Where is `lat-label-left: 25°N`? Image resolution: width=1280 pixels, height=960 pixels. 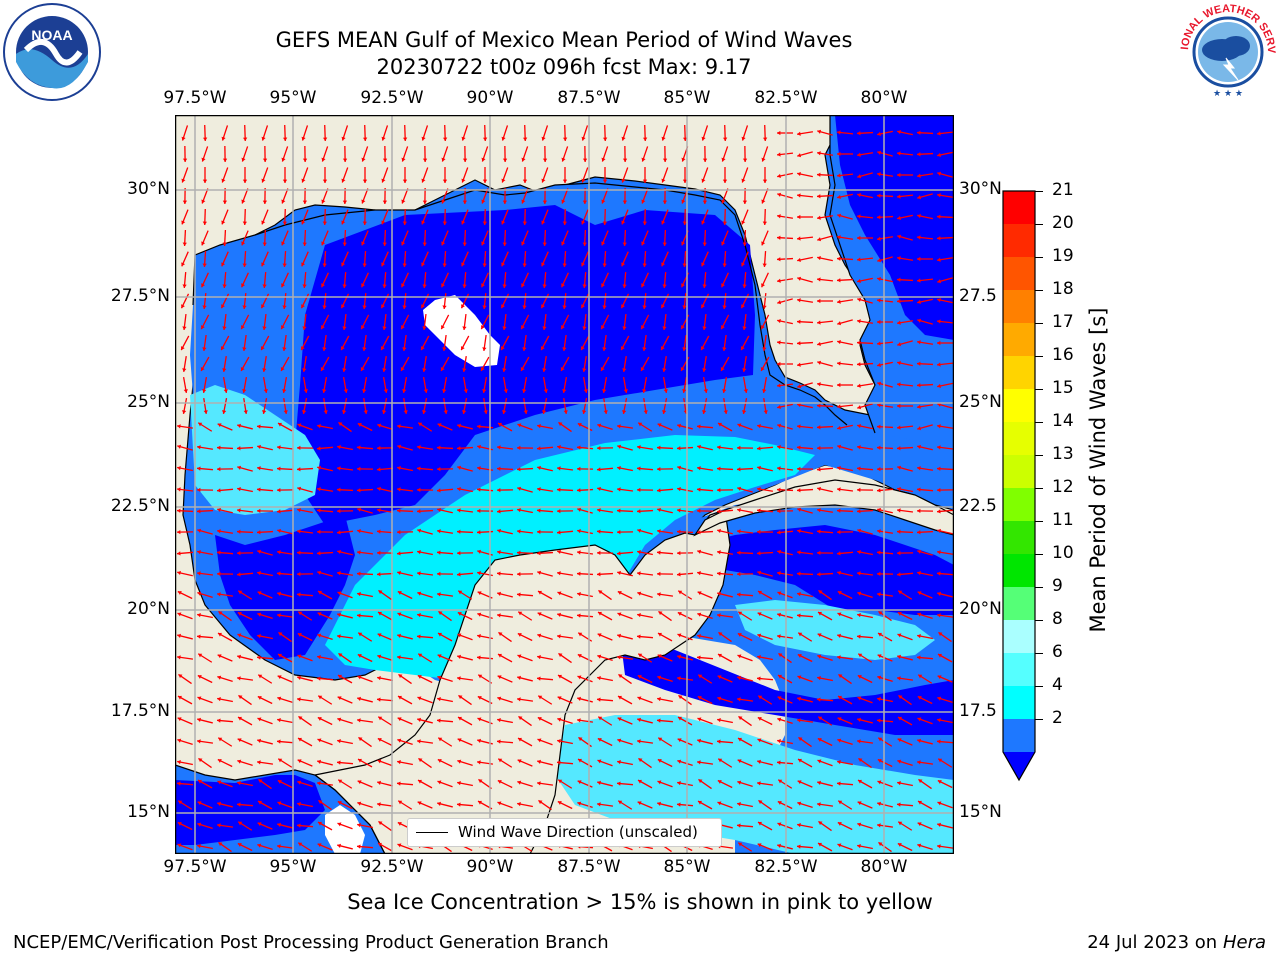
lat-label-left: 25°N is located at coordinates (148, 402).